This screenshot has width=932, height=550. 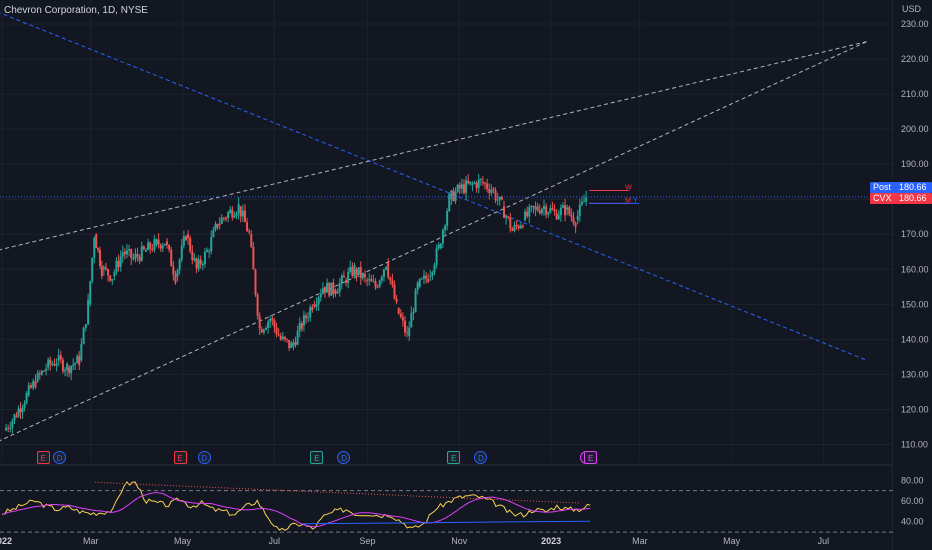 I want to click on time-tick-label: 2022, so click(x=6, y=541).